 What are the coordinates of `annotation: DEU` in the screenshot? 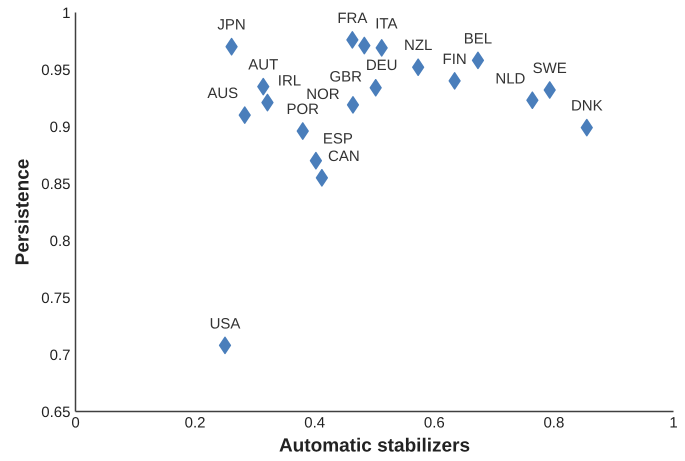 It's located at (382, 65).